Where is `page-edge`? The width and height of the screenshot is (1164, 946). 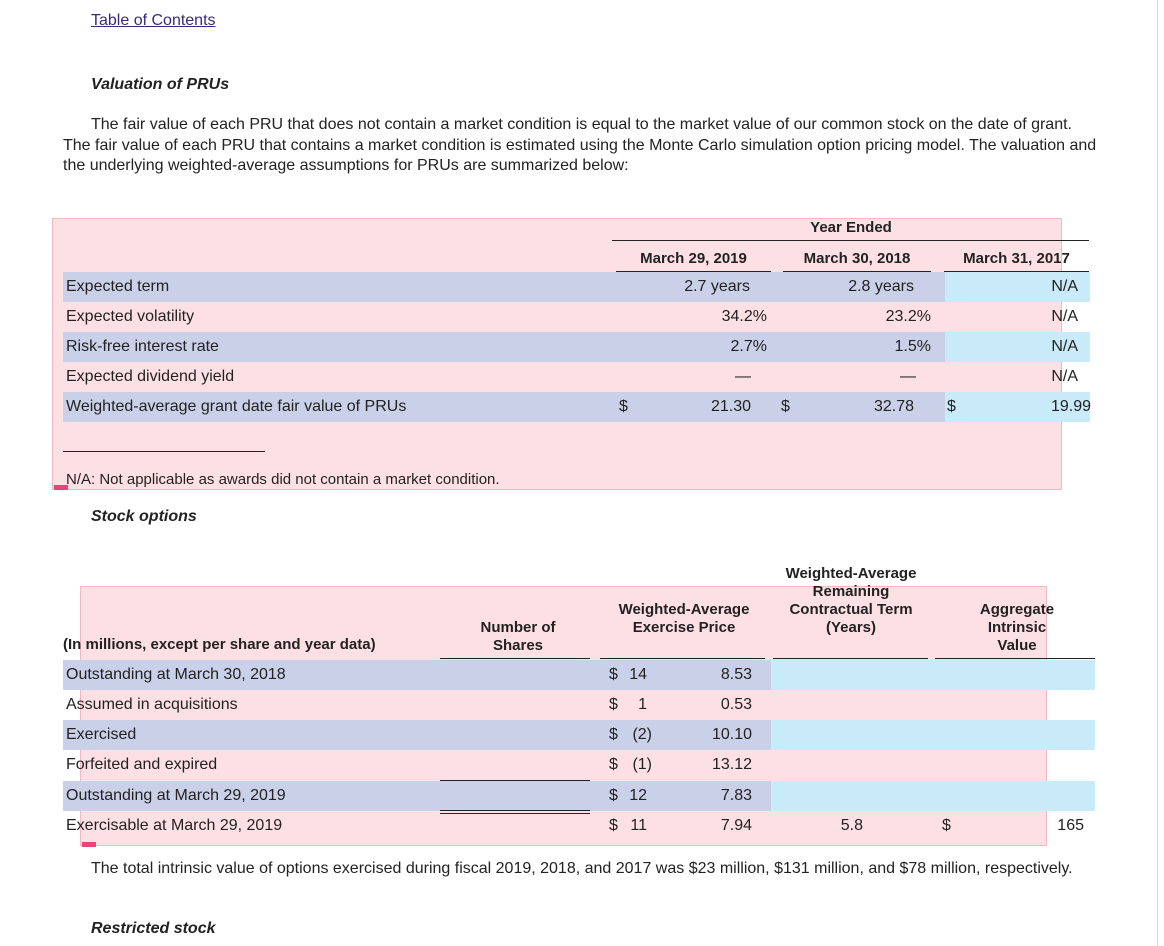 page-edge is located at coordinates (1157, 473).